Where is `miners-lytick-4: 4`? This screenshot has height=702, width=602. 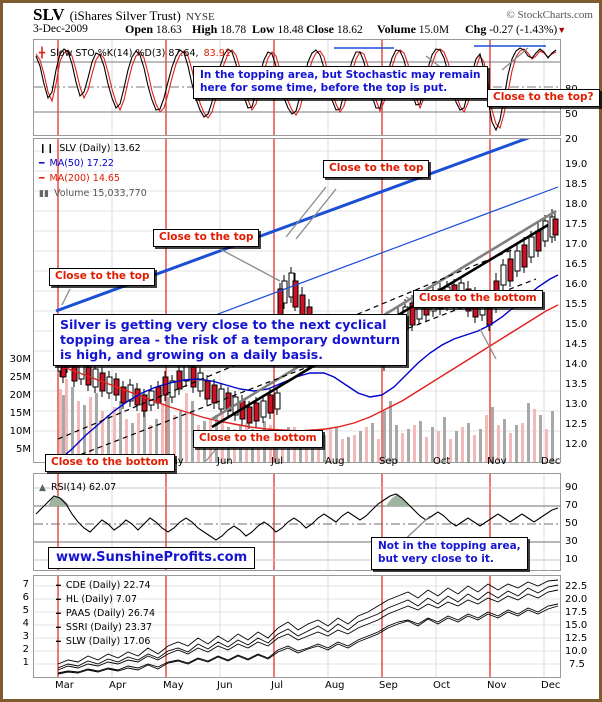
miners-lytick-4: 4 is located at coordinates (25, 623).